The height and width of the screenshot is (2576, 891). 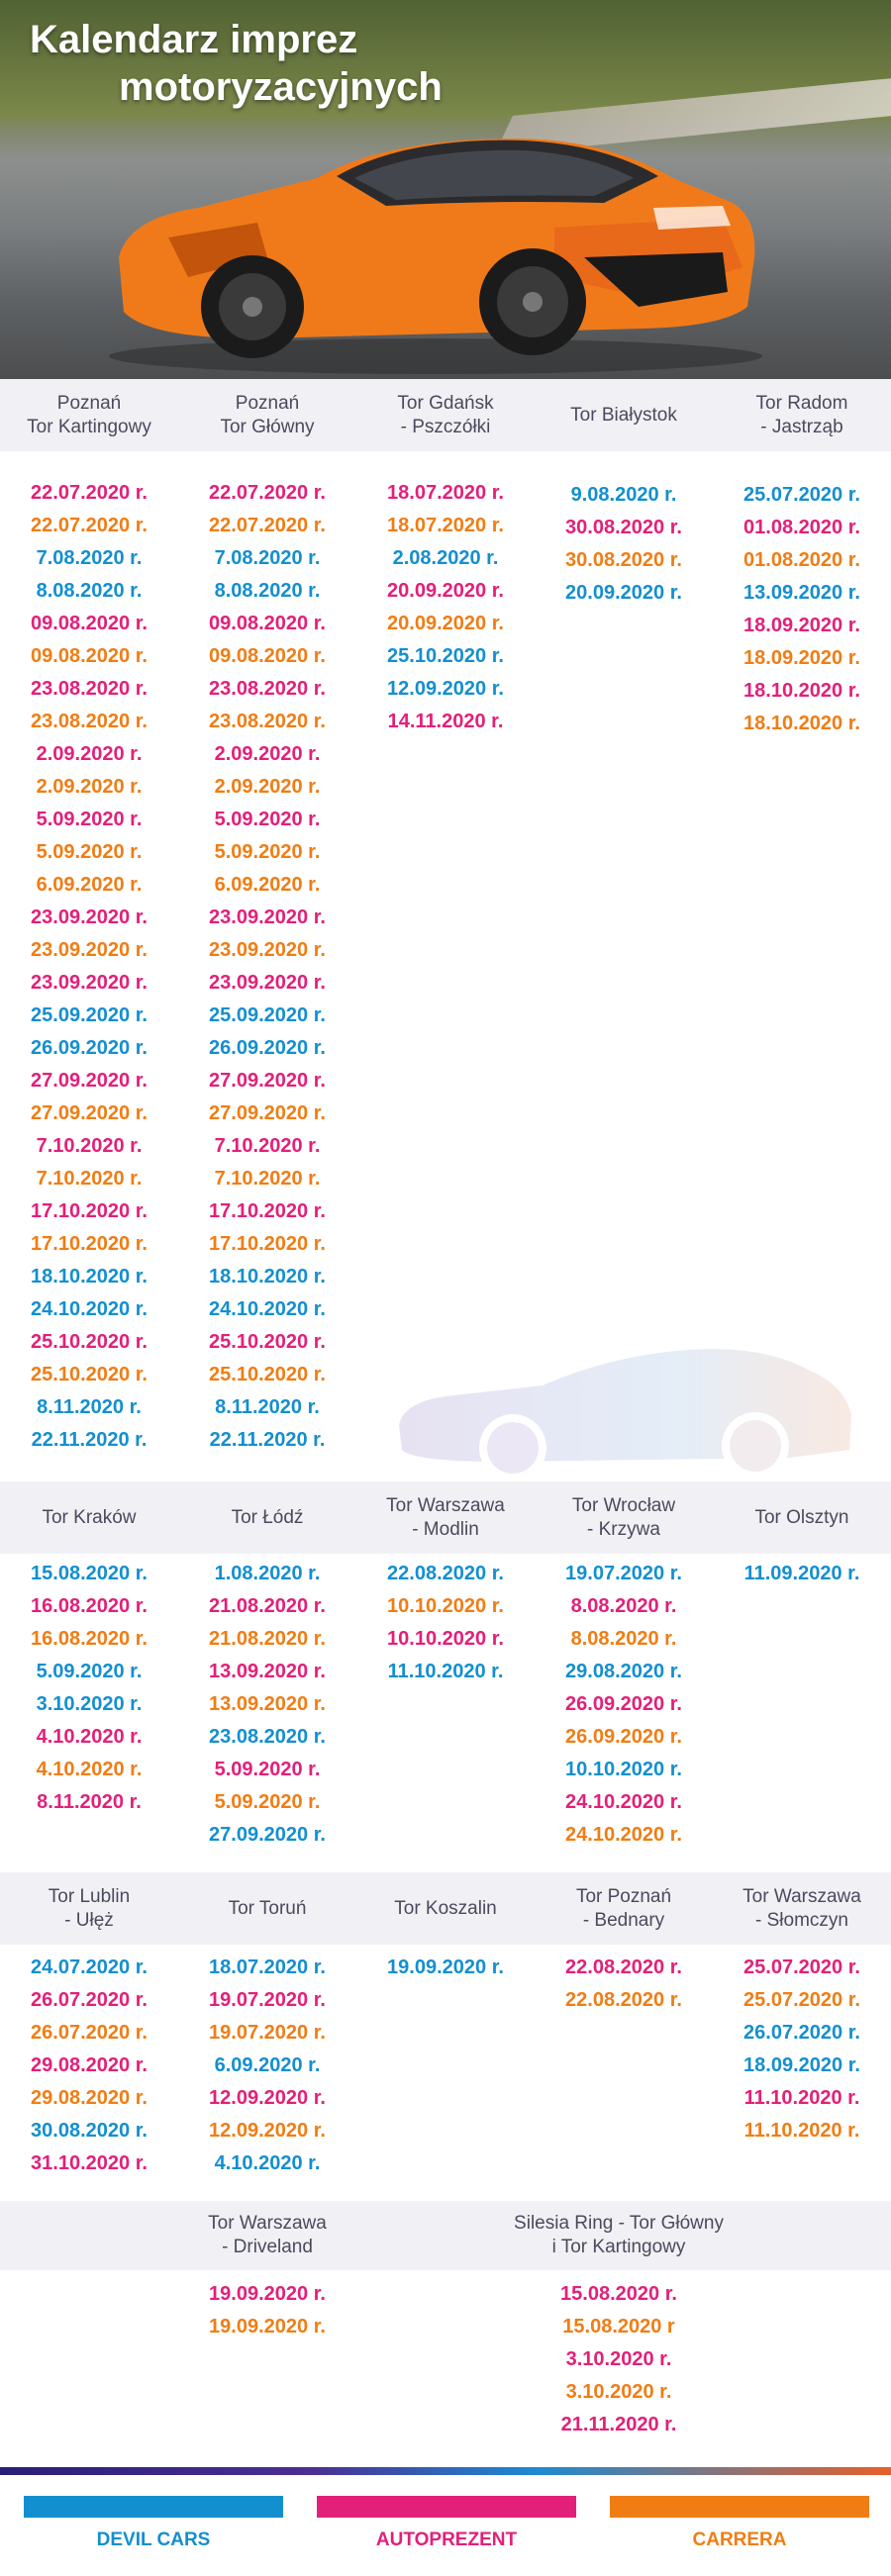 What do you see at coordinates (267, 525) in the screenshot?
I see `event-date: 22.07.2020 r.` at bounding box center [267, 525].